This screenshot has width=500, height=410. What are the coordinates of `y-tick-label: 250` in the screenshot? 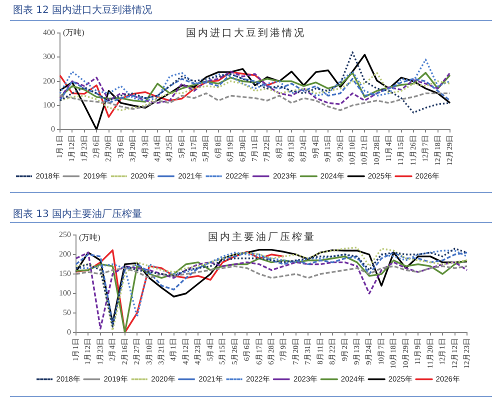 It's located at (65, 235).